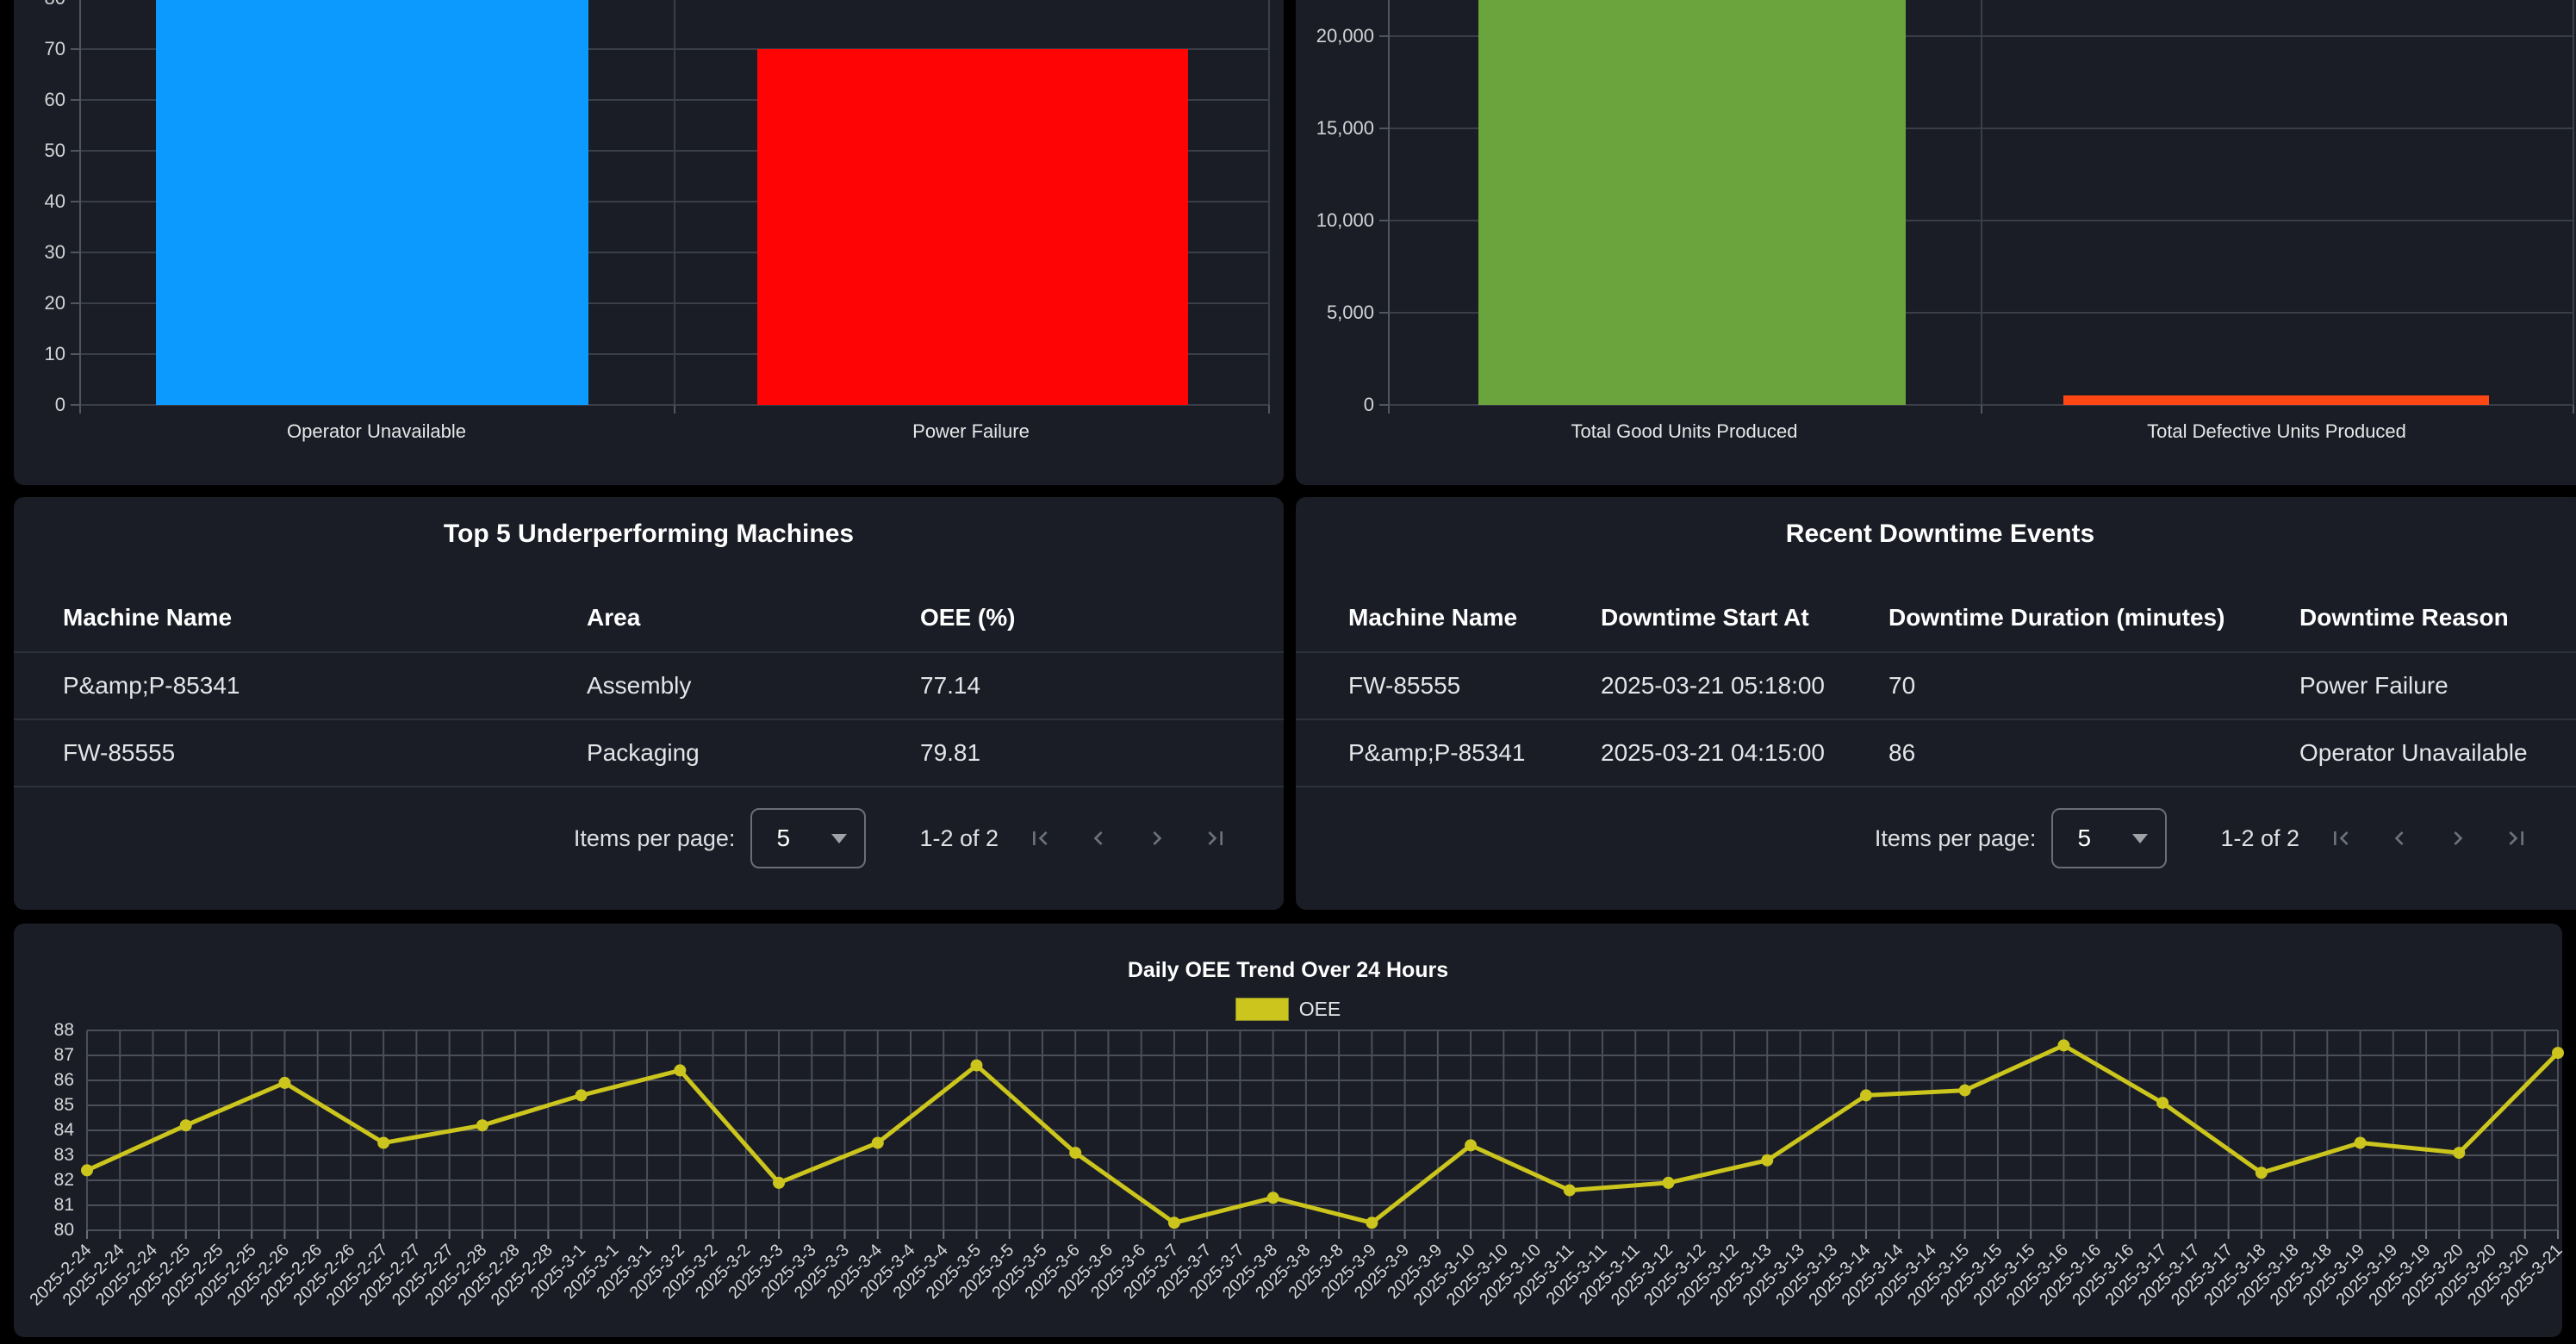 The width and height of the screenshot is (2576, 1344). I want to click on oee-trend-legend: OEE, so click(1288, 1010).